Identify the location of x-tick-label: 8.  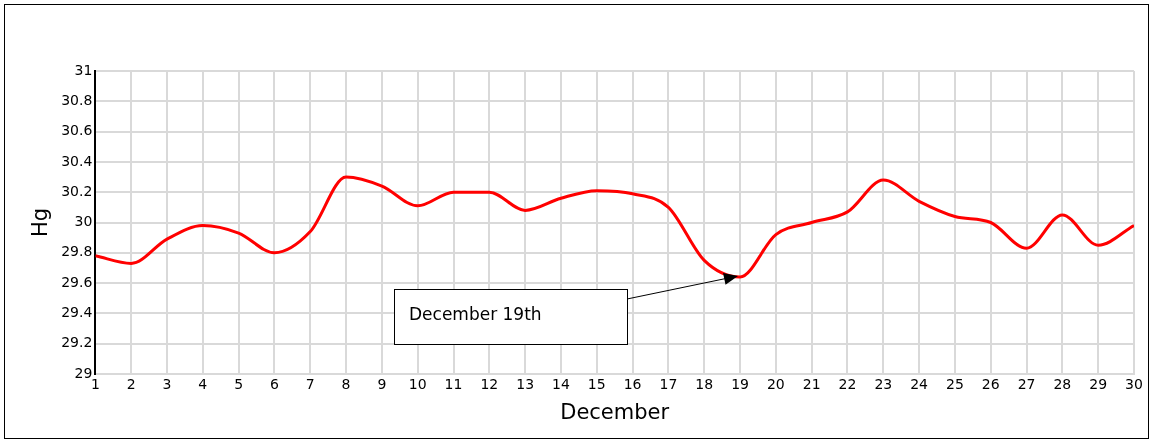
(346, 384).